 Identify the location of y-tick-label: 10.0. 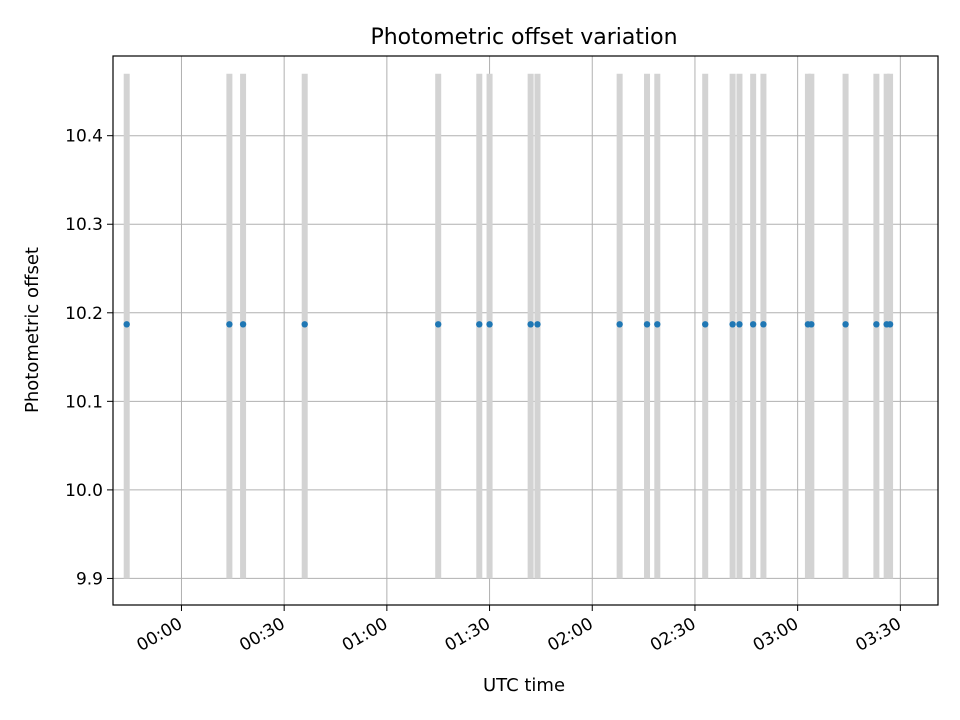
(84, 491).